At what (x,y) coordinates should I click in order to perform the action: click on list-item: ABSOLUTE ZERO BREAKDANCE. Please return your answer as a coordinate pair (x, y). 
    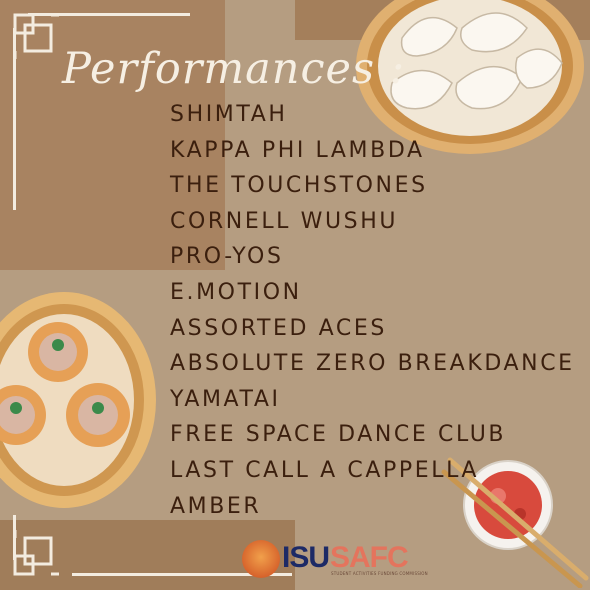
    Looking at the image, I should click on (372, 364).